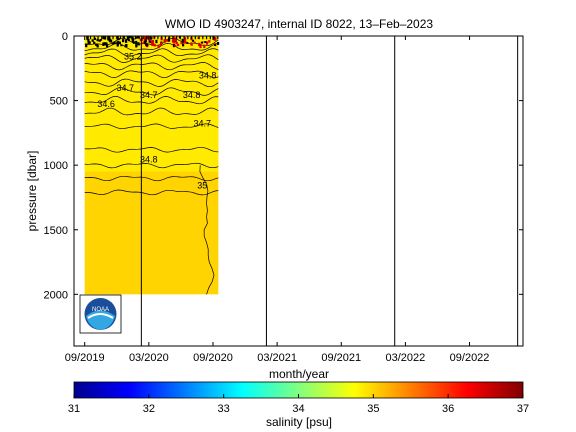 The height and width of the screenshot is (432, 576). What do you see at coordinates (149, 358) in the screenshot?
I see `x-tick-label: 03/2020` at bounding box center [149, 358].